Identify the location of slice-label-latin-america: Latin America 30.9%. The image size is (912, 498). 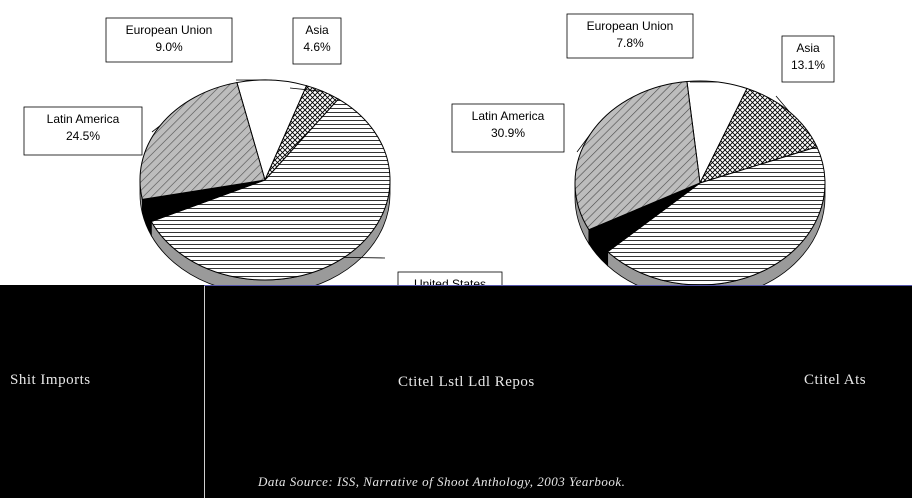
(521, 128).